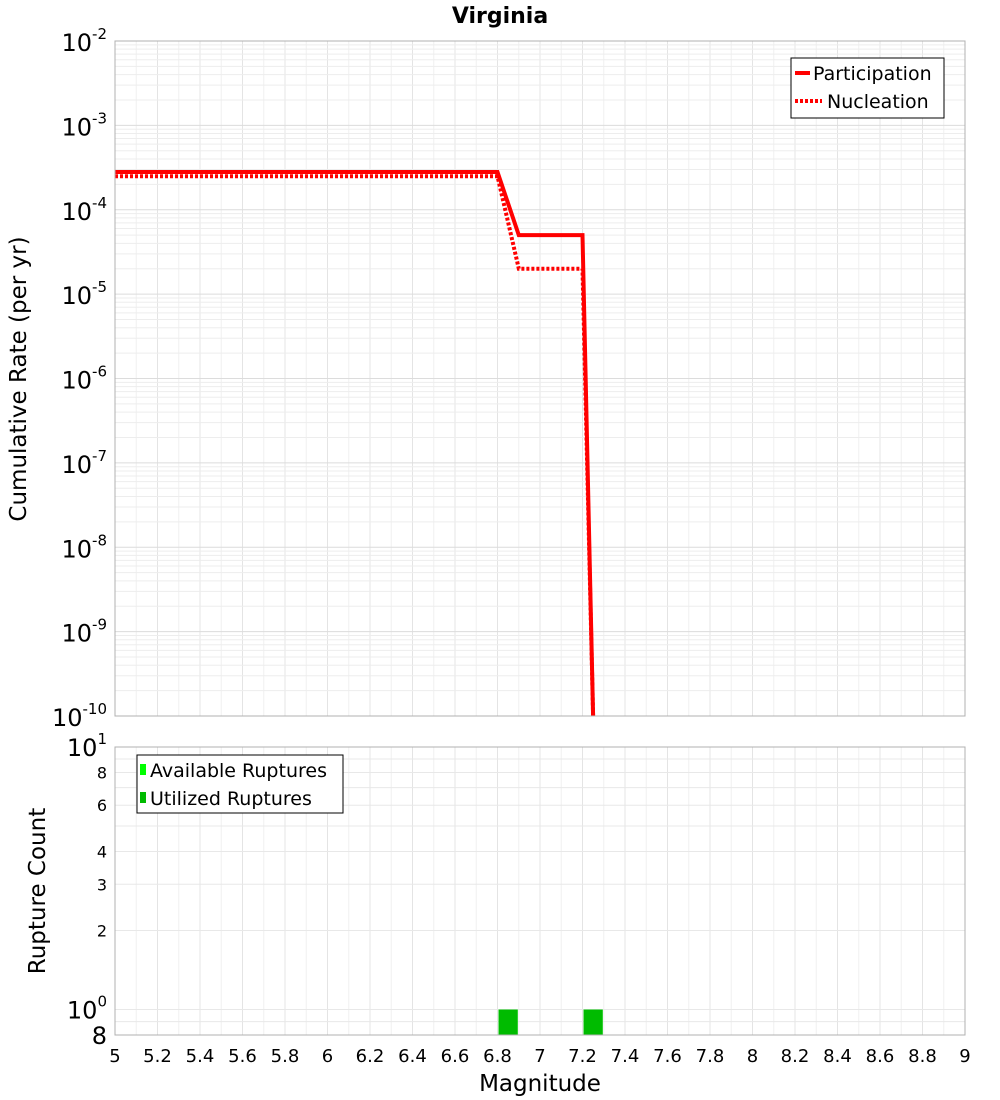  Describe the element at coordinates (84, 379) in the screenshot. I see `y-tick-label: 10⁻⁶` at that location.